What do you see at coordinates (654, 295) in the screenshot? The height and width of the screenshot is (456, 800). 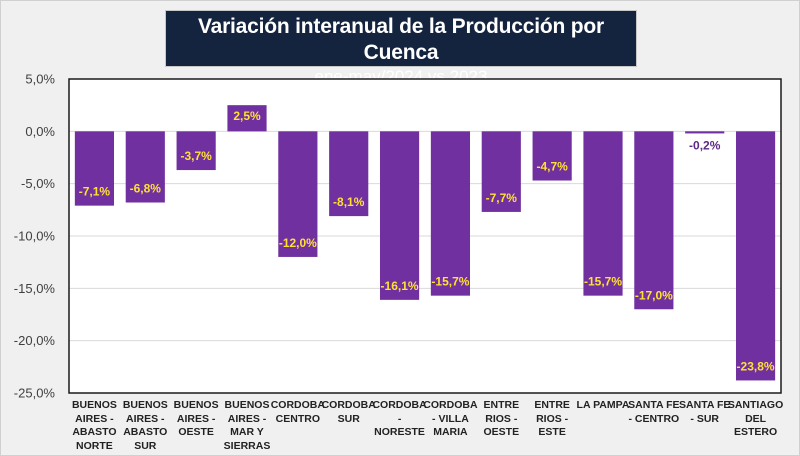 I see `data-label: -17,0%` at bounding box center [654, 295].